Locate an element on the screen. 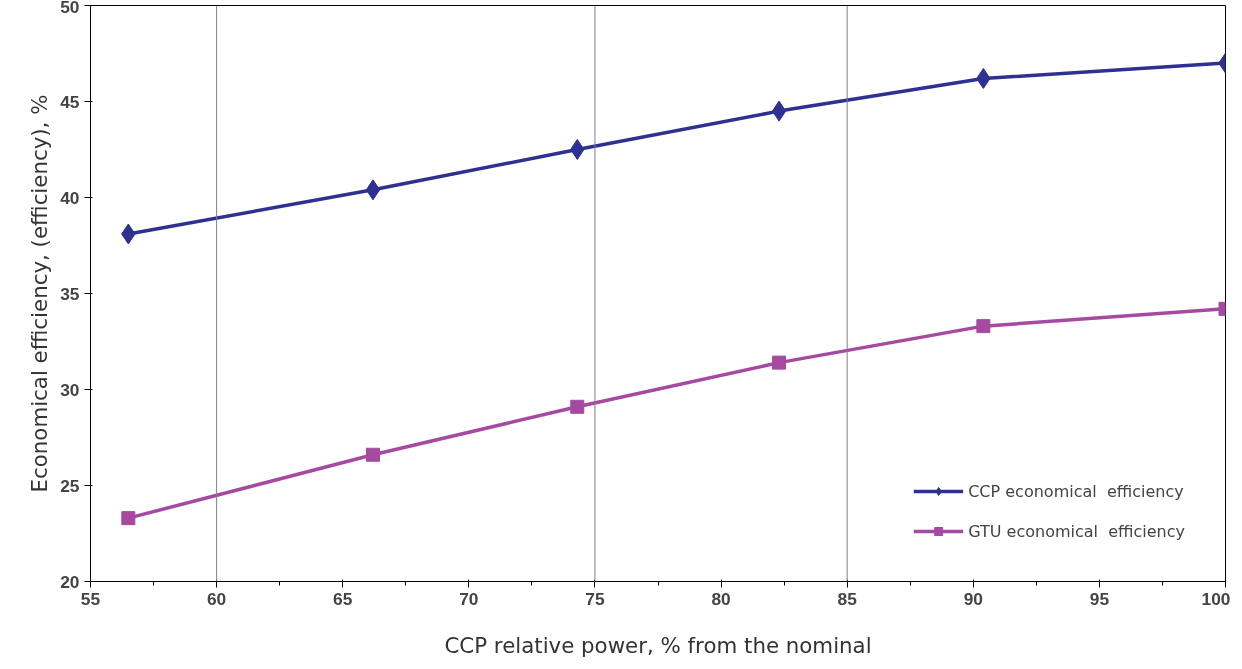 The height and width of the screenshot is (669, 1242). y-tick-label: 25 is located at coordinates (70, 485).